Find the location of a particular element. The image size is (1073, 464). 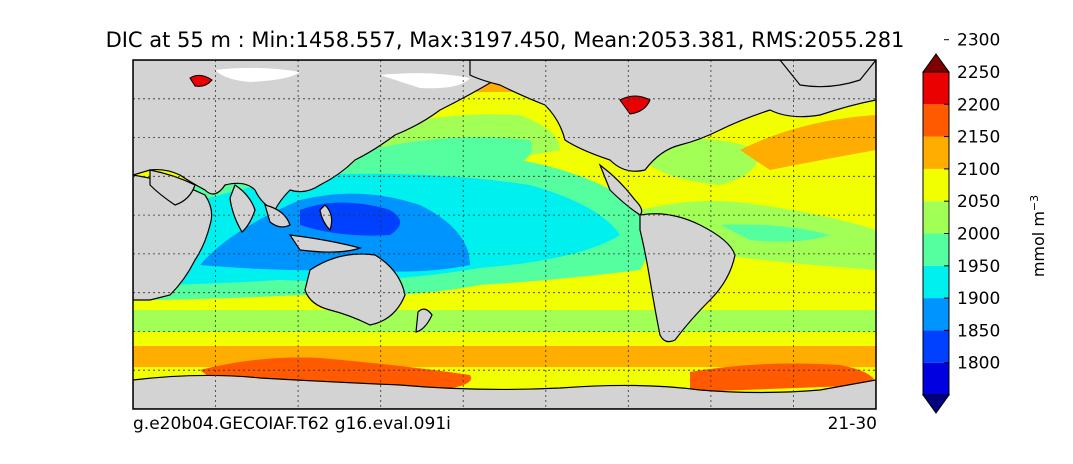

colorbar-label: mmol m−3 is located at coordinates (1038, 236).